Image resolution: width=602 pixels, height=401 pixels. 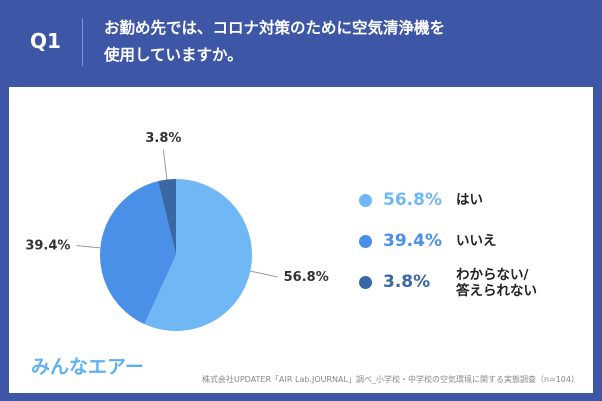 I want to click on legend-pct-yes: 56.8%, so click(x=412, y=200).